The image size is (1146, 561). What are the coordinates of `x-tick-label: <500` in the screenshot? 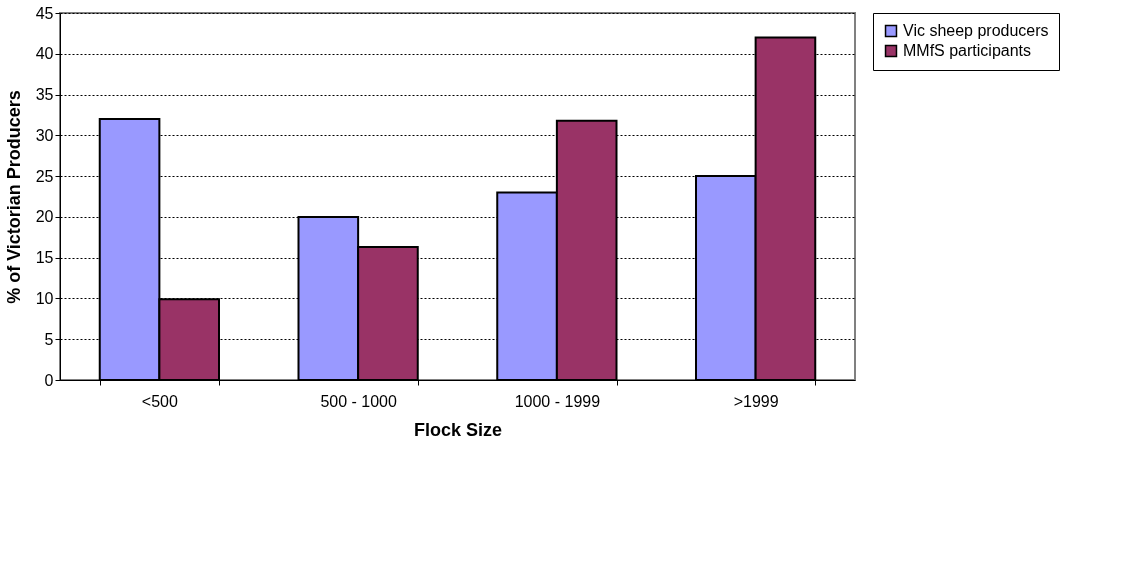 It's located at (159, 401).